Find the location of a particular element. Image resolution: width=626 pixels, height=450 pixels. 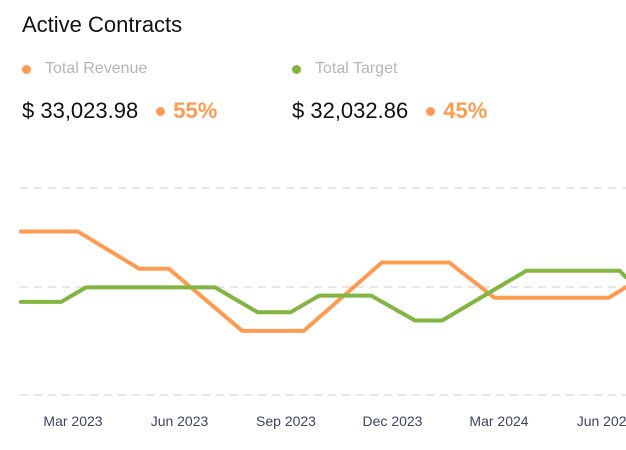

legend-item-target: Total Target is located at coordinates (344, 69).